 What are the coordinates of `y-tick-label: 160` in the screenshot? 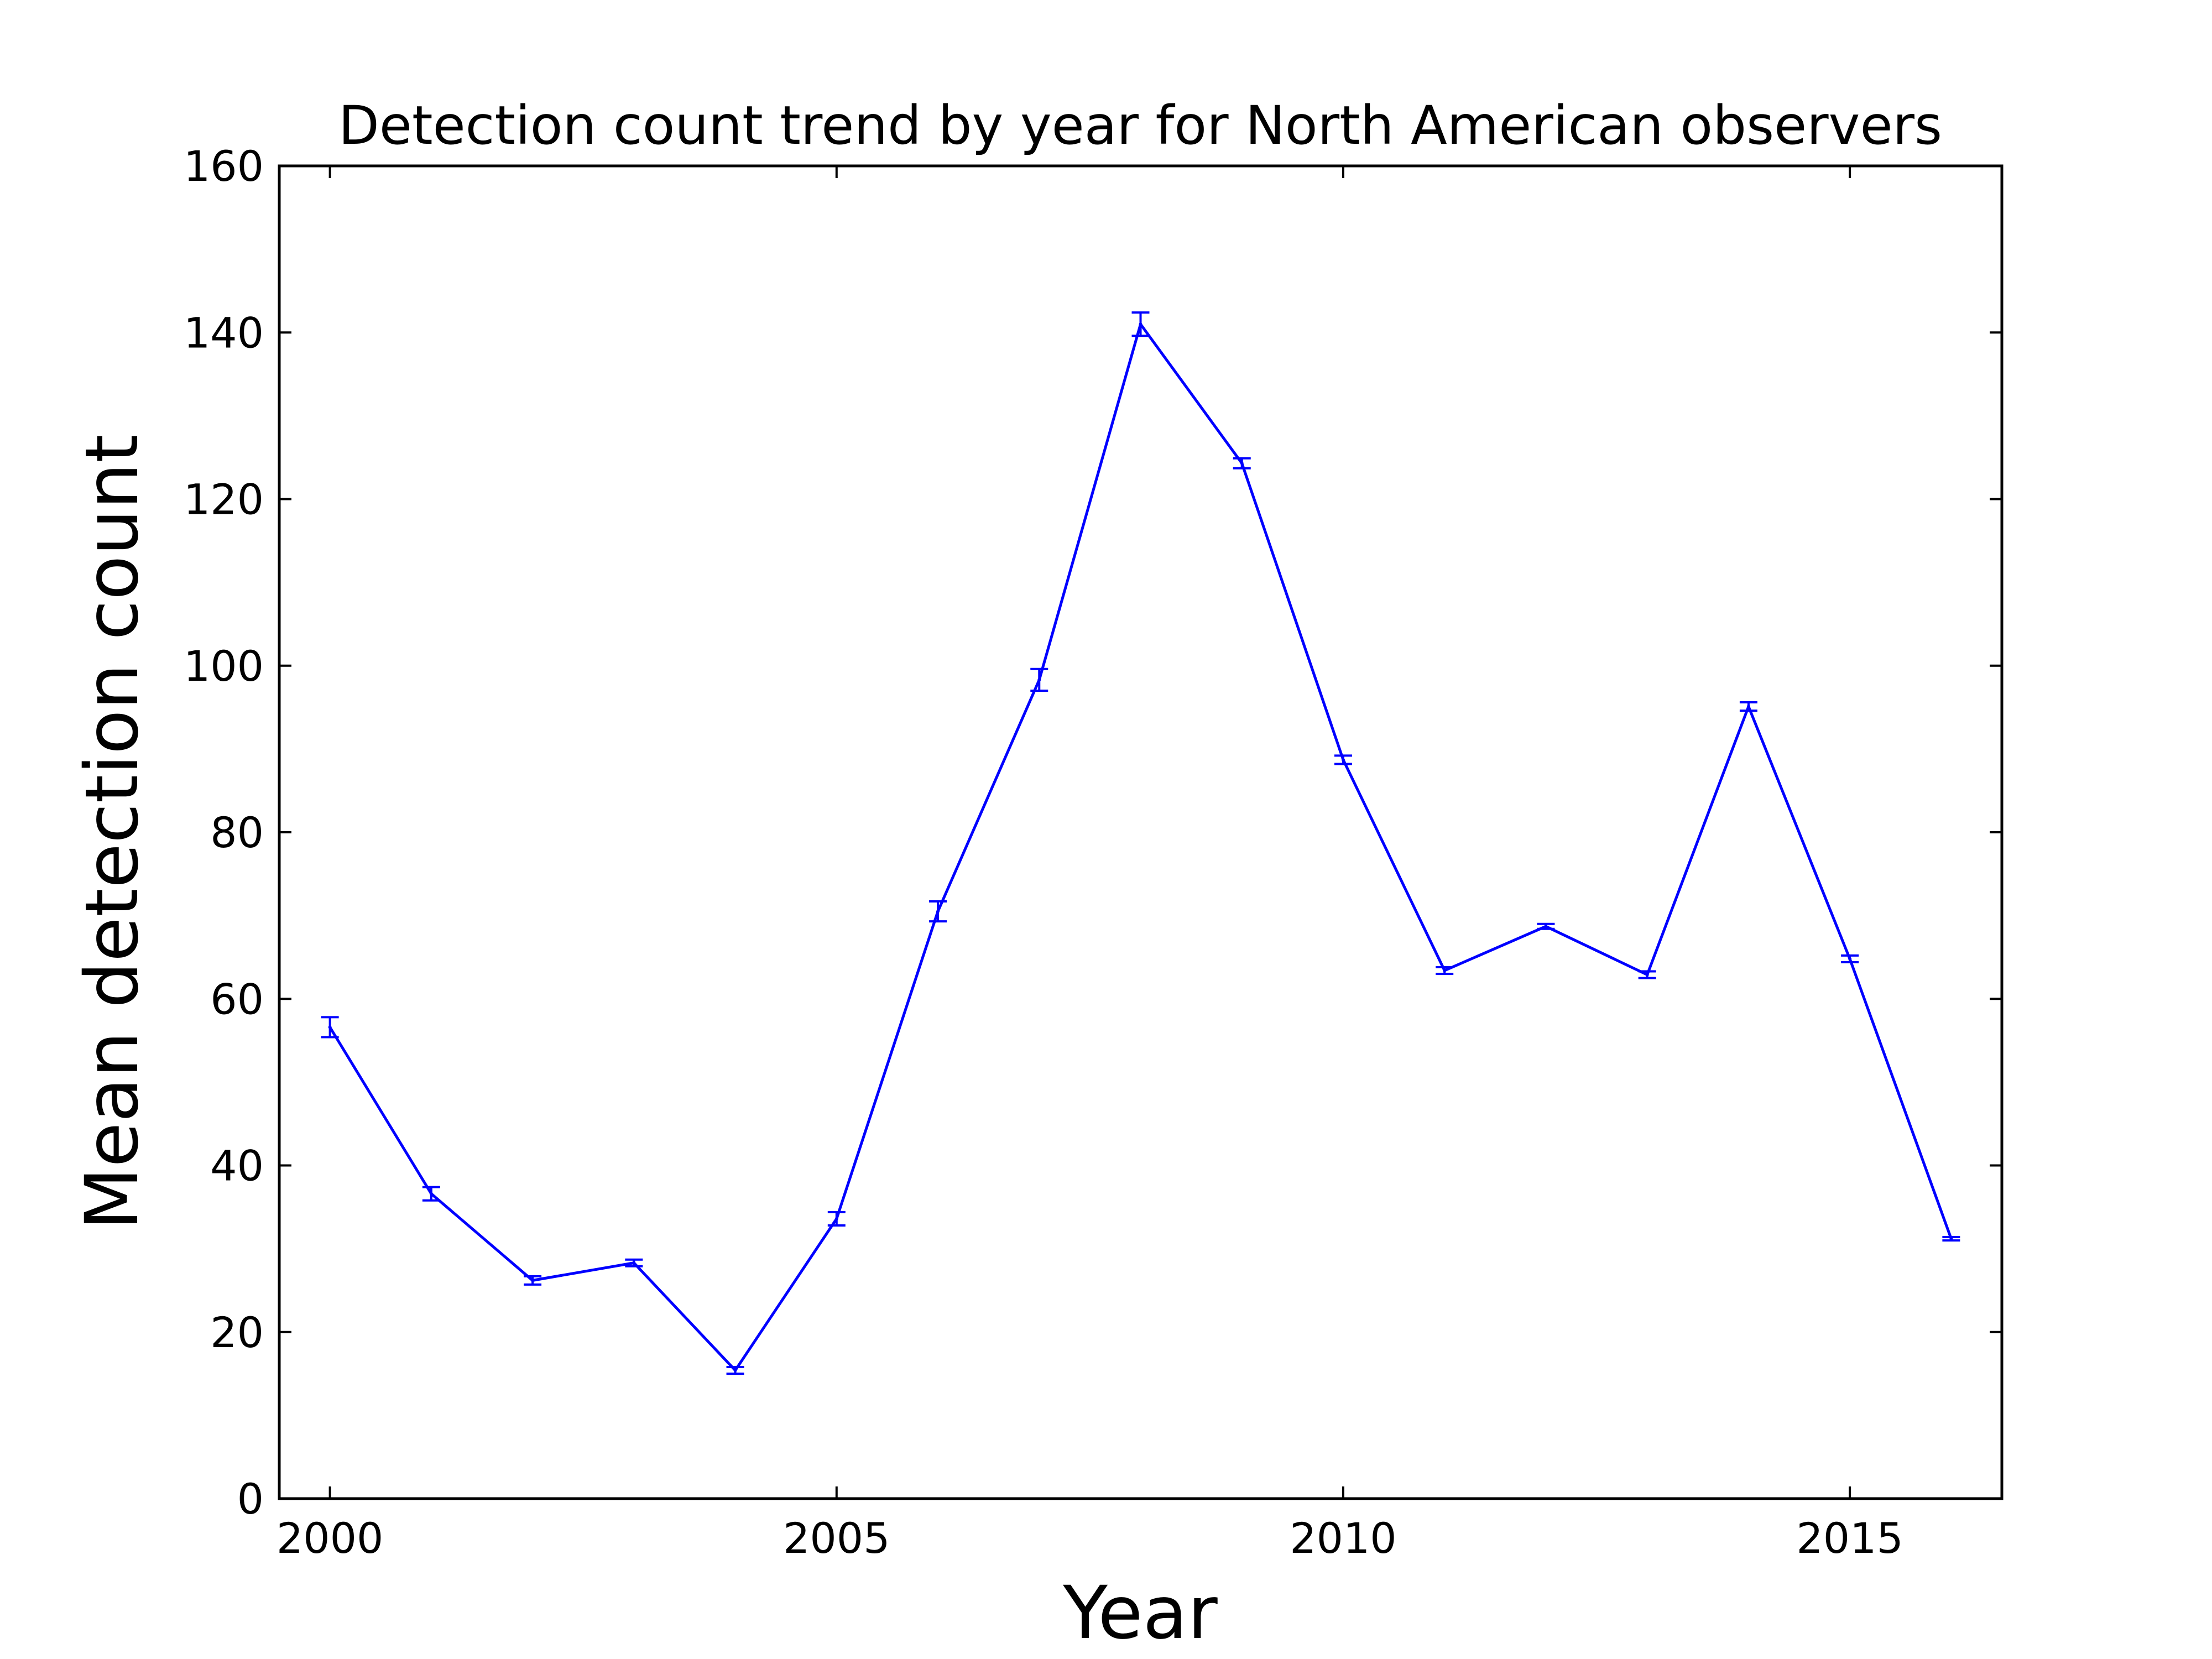 It's located at (224, 167).